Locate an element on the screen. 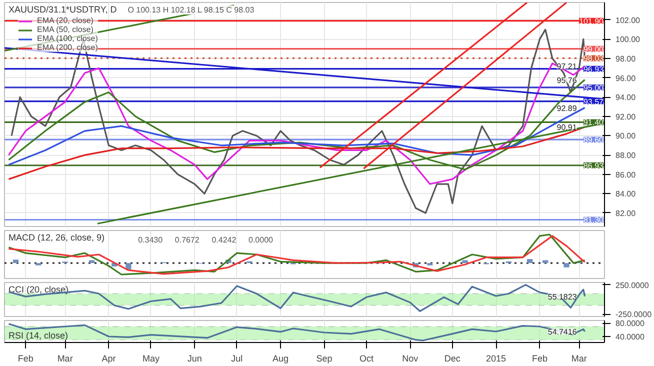 The width and height of the screenshot is (654, 366). annotation: 55.1823 is located at coordinates (563, 297).